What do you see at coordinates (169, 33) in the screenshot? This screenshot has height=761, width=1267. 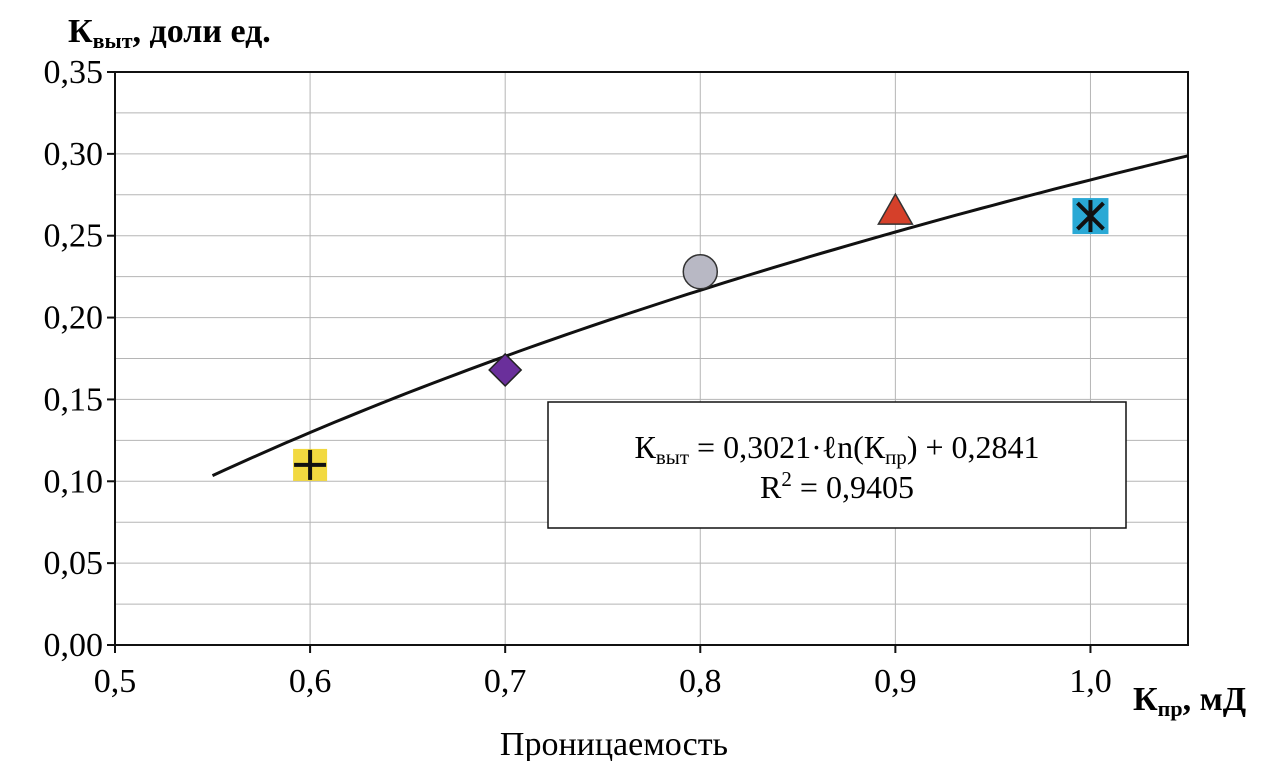 I see `y-axis-label: Квыт, доли ед.` at bounding box center [169, 33].